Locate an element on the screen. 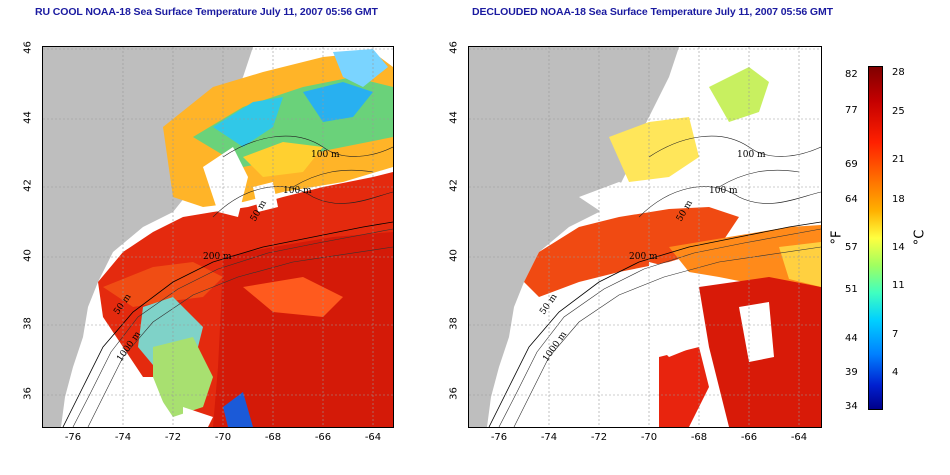  colorbar-c-tick: 7 is located at coordinates (895, 334).